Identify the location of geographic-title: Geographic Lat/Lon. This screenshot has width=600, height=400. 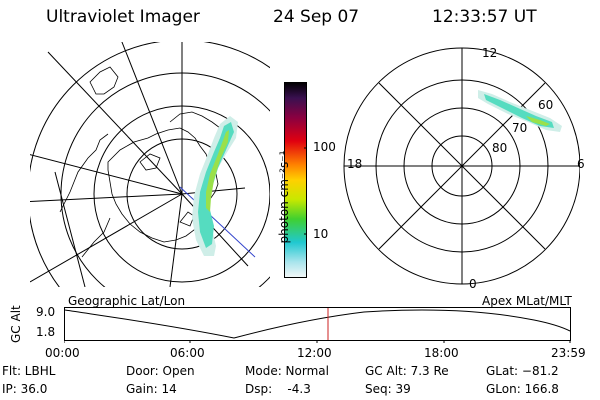
(127, 301).